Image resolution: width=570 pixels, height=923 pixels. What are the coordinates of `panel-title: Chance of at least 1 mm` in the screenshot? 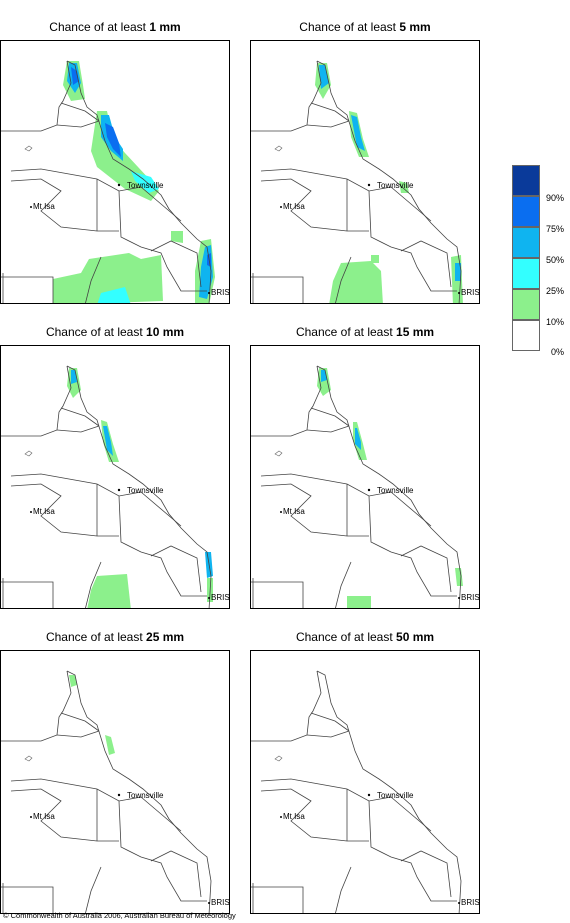 It's located at (115, 27).